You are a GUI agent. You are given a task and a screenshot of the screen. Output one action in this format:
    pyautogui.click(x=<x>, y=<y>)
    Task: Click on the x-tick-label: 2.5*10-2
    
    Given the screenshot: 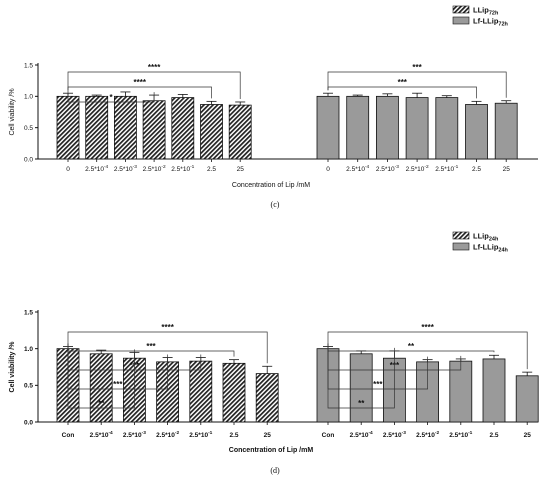 What is the action you would take?
    pyautogui.click(x=417, y=168)
    